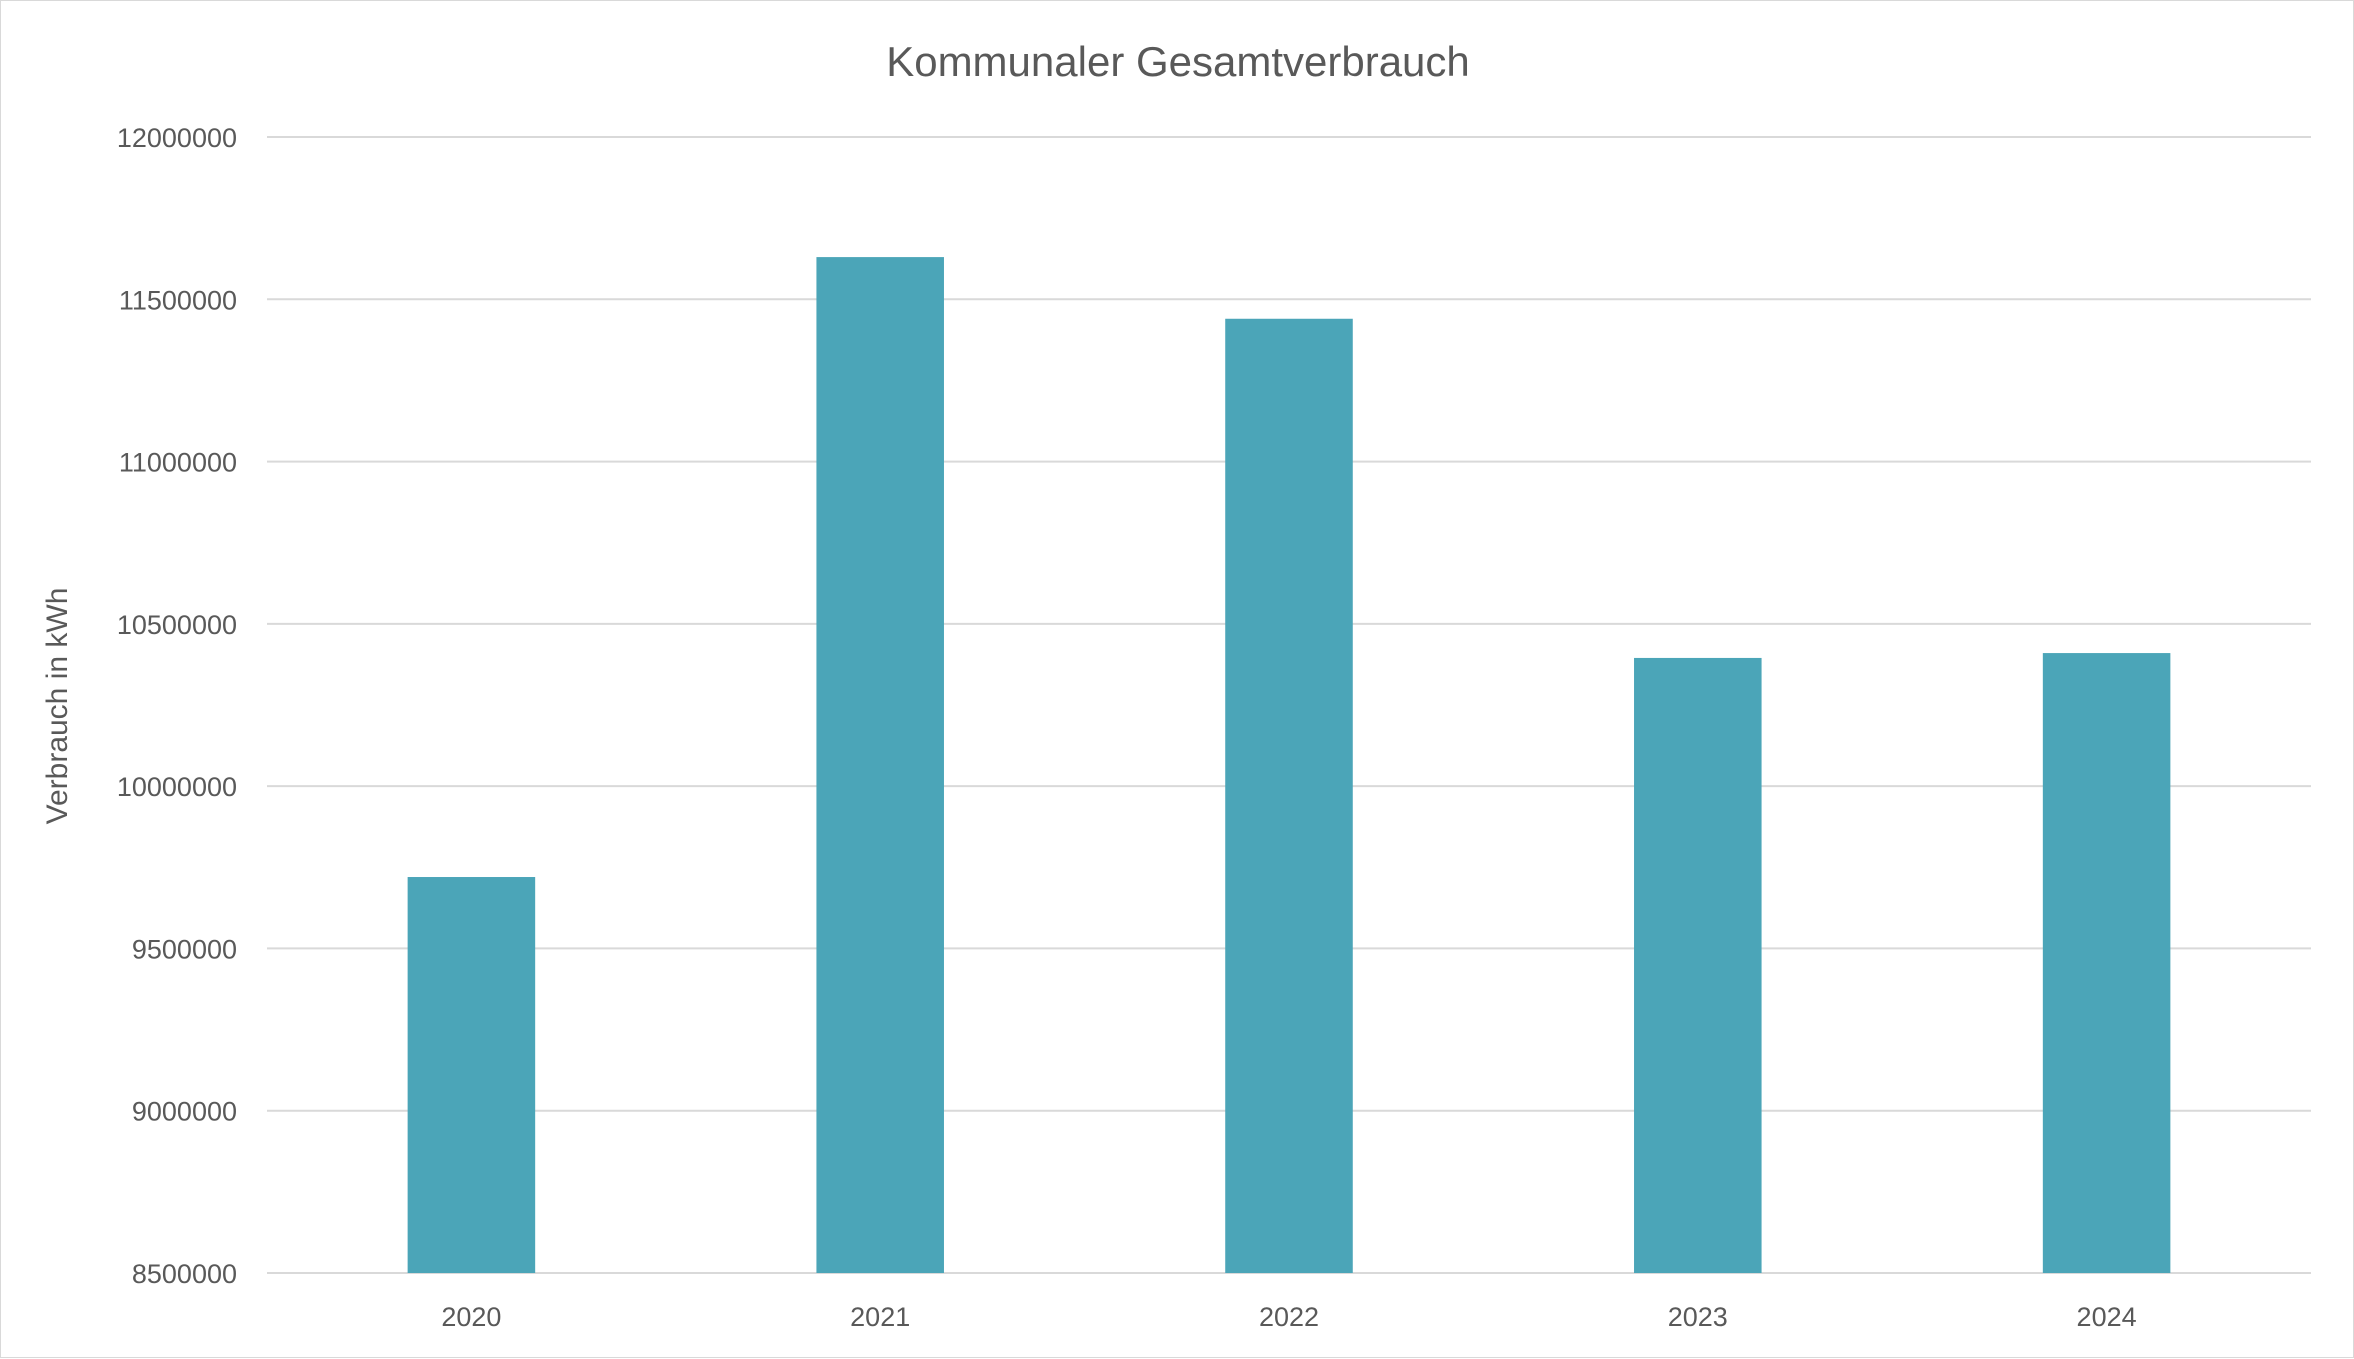  I want to click on x-axis-ticks: 2020 2021 2022 2023 2024, so click(1288, 1317).